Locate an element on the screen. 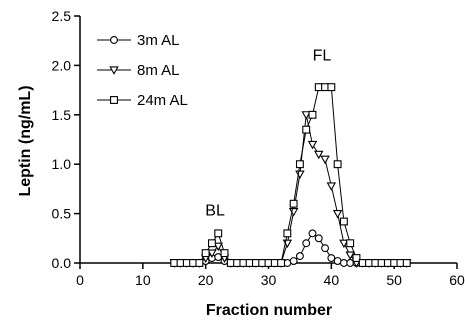 The image size is (465, 324). x-tick-label: 30 is located at coordinates (269, 280).